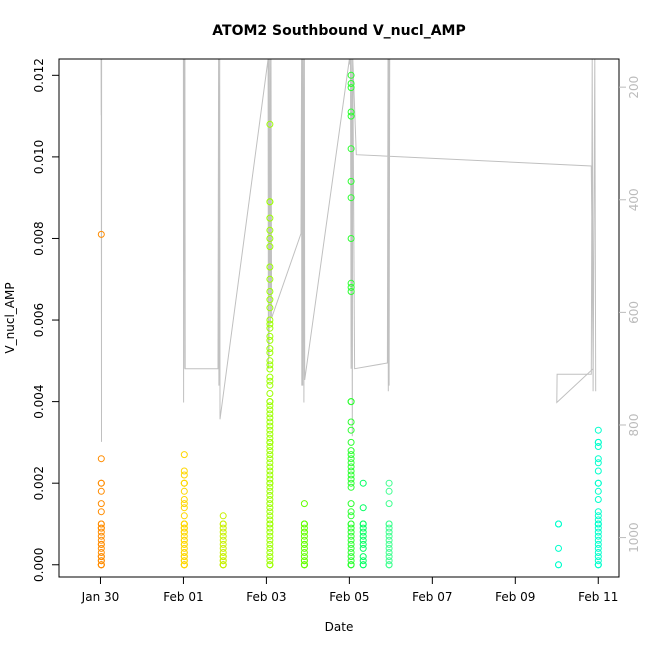  What do you see at coordinates (266, 597) in the screenshot?
I see `x-tick-label: Feb 03` at bounding box center [266, 597].